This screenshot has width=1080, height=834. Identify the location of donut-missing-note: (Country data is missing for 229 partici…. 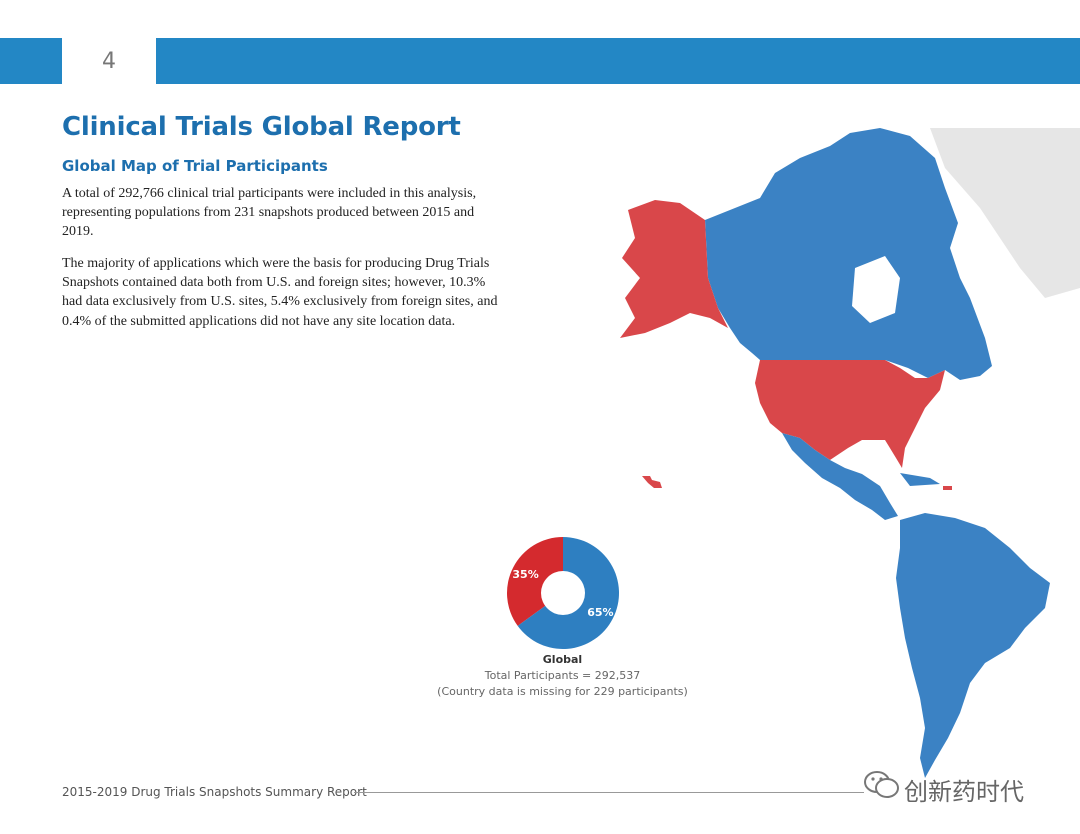
(562, 691).